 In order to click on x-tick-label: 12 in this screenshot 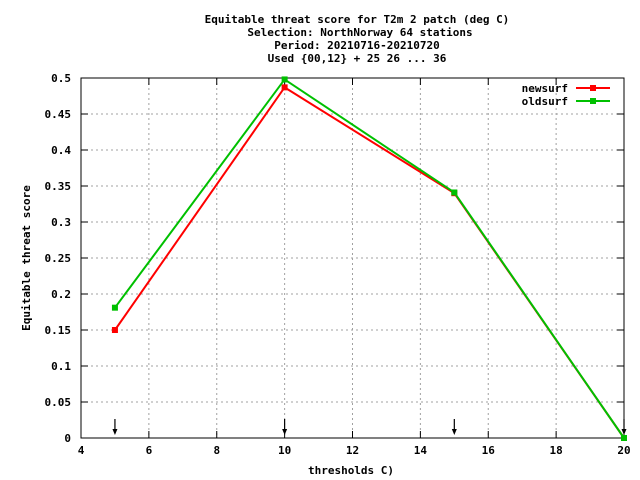, I will do `click(352, 450)`.